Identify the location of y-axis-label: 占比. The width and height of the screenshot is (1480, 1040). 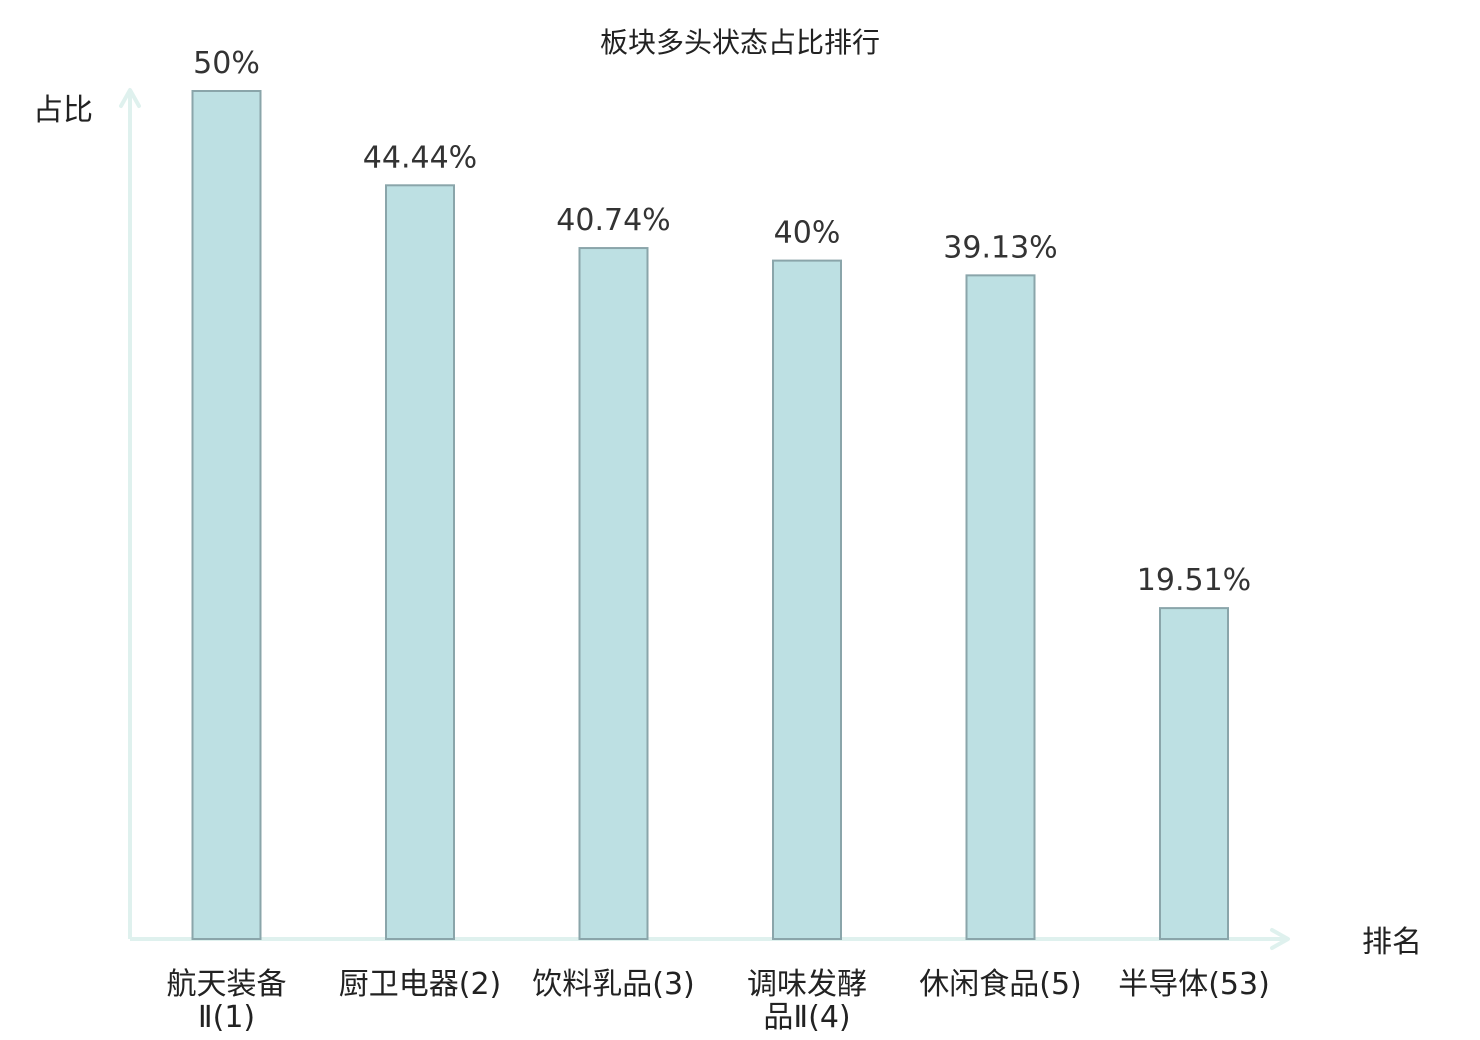
(63, 110).